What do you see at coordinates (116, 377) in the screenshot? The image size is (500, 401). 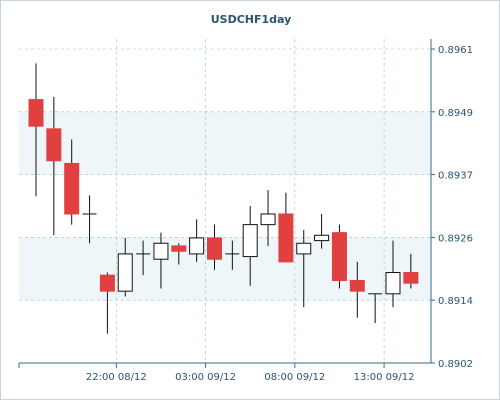 I see `x-tick-label: 22:00 08/12` at bounding box center [116, 377].